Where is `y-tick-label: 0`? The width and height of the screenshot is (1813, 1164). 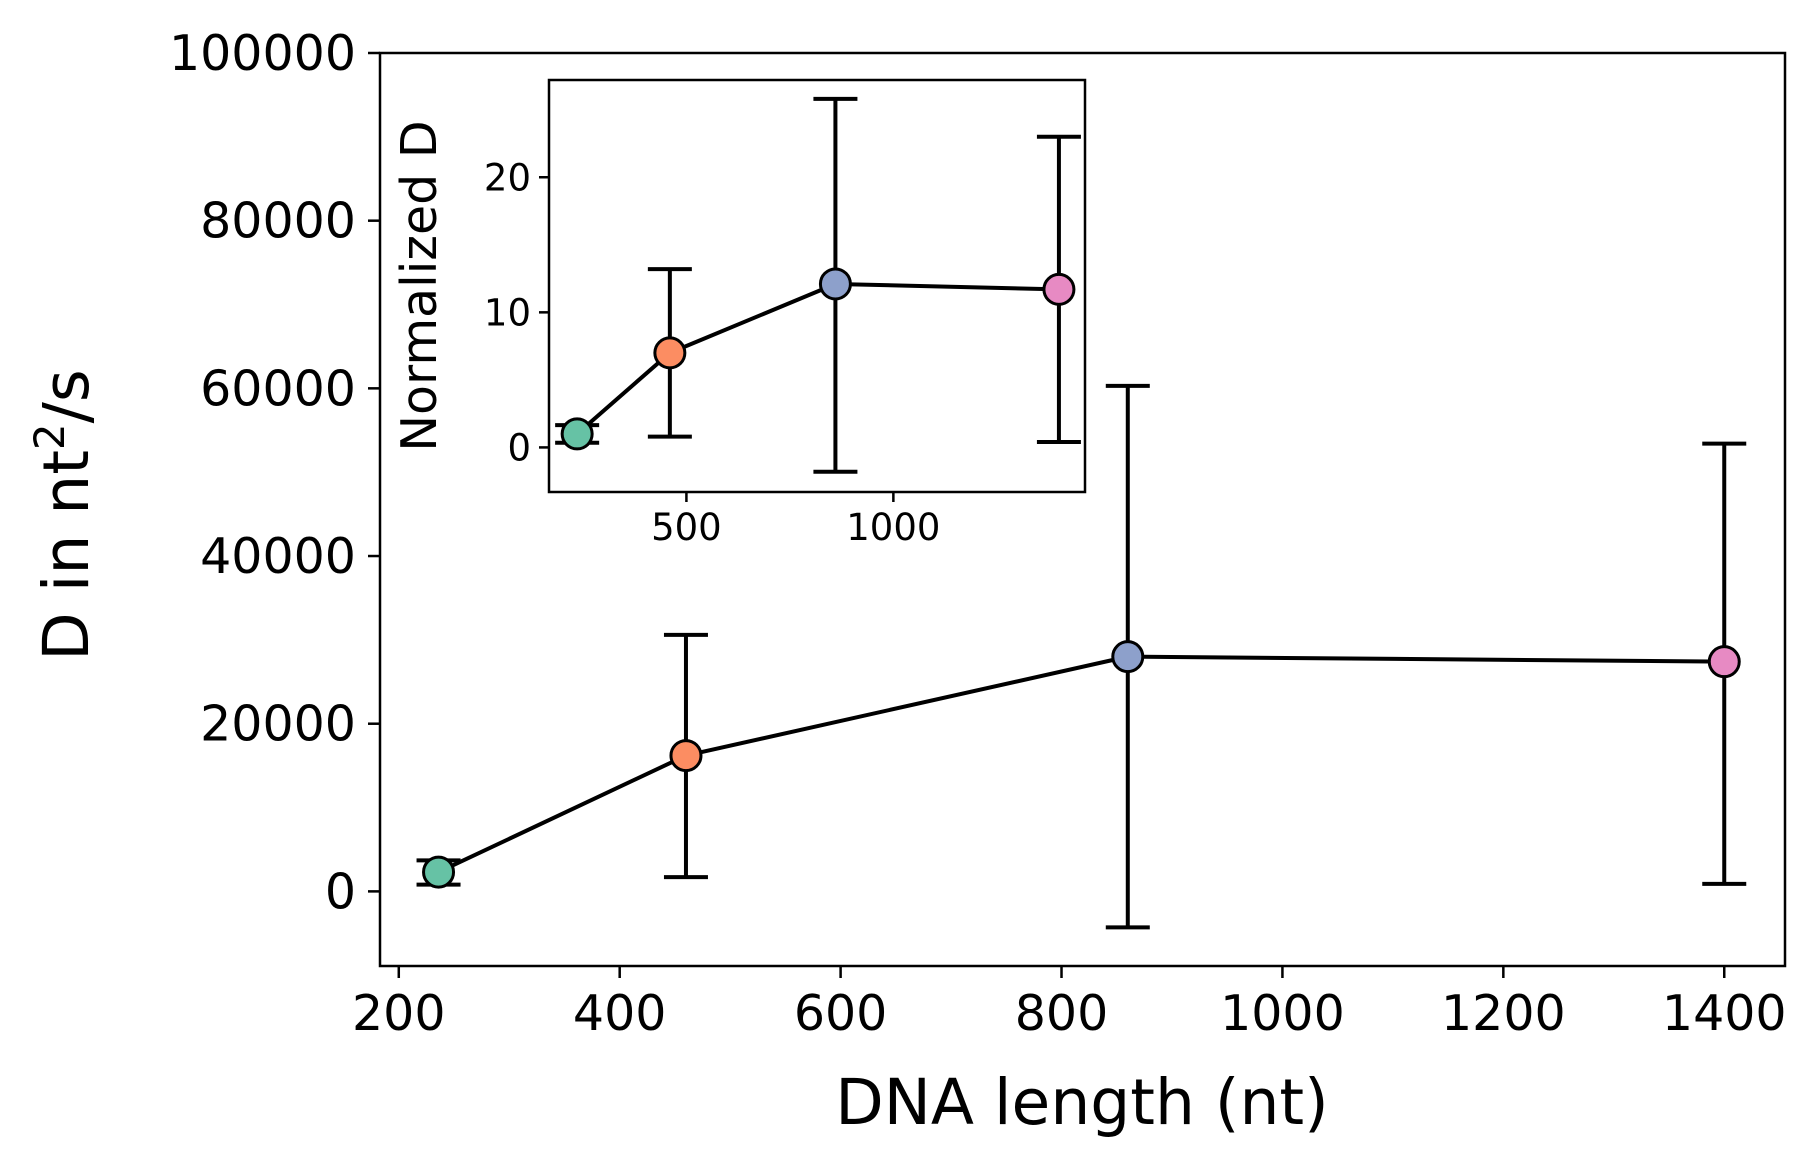 y-tick-label: 0 is located at coordinates (340, 891).